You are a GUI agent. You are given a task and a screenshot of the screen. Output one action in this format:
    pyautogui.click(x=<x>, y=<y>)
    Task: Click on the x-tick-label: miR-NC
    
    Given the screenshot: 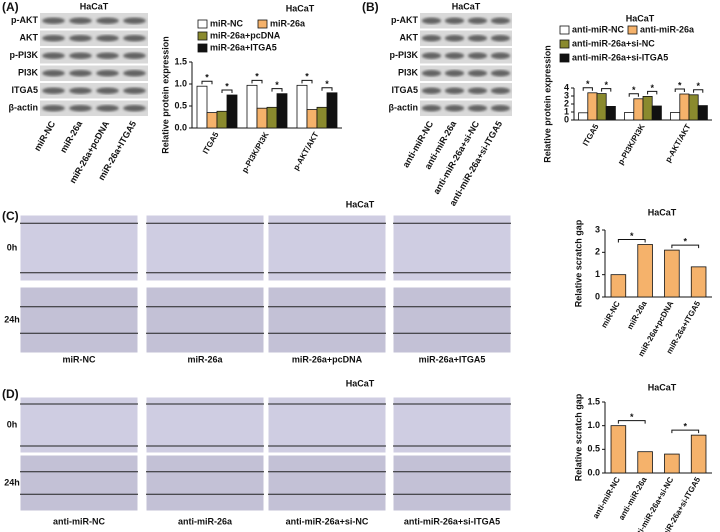 What is the action you would take?
    pyautogui.click(x=610, y=314)
    